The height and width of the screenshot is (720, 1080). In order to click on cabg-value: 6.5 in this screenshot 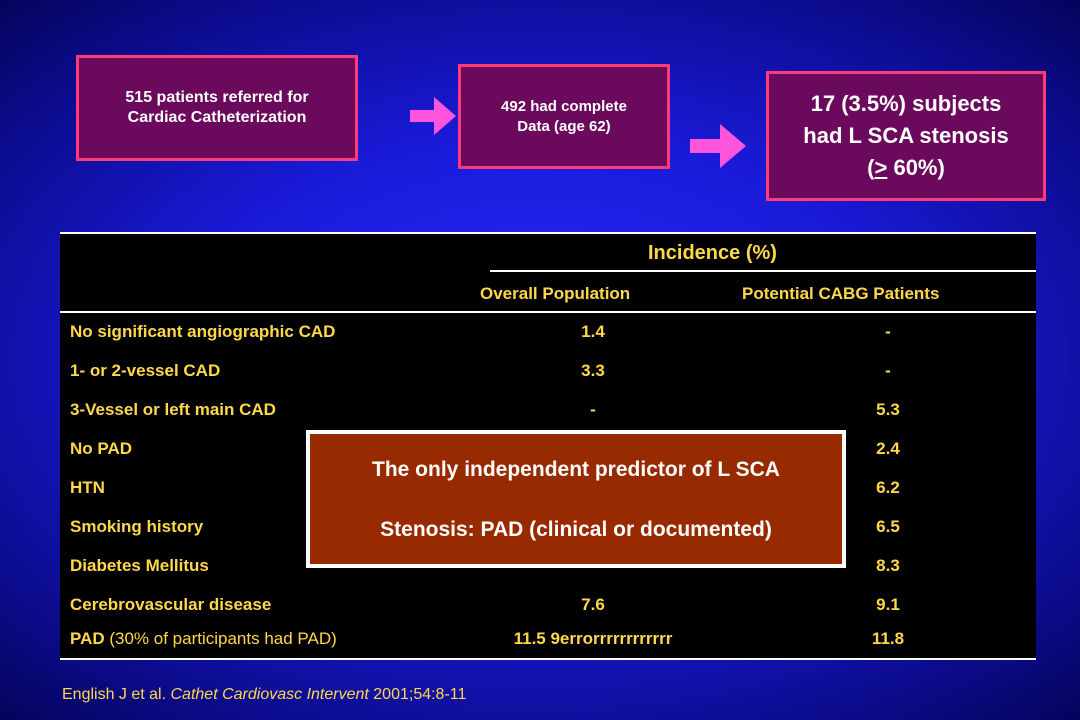, I will do `click(888, 526)`.